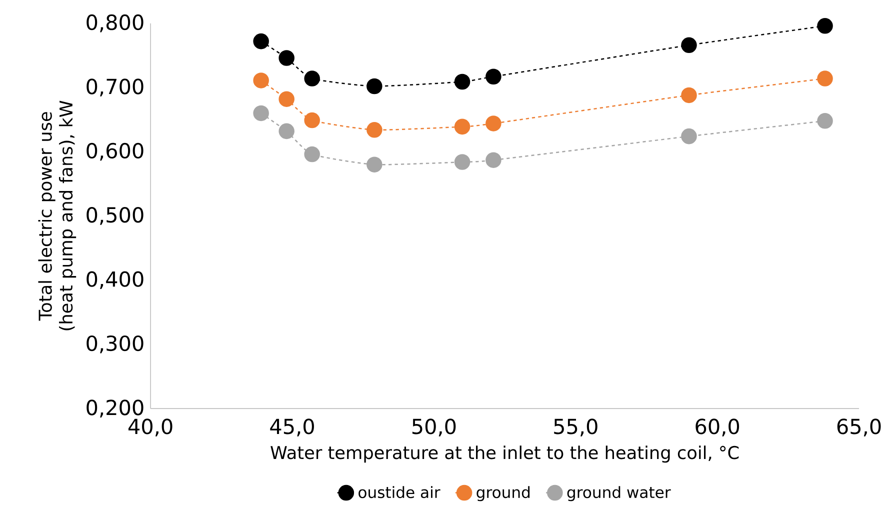  I want to click on y-tick-label: 0,500, so click(115, 215).